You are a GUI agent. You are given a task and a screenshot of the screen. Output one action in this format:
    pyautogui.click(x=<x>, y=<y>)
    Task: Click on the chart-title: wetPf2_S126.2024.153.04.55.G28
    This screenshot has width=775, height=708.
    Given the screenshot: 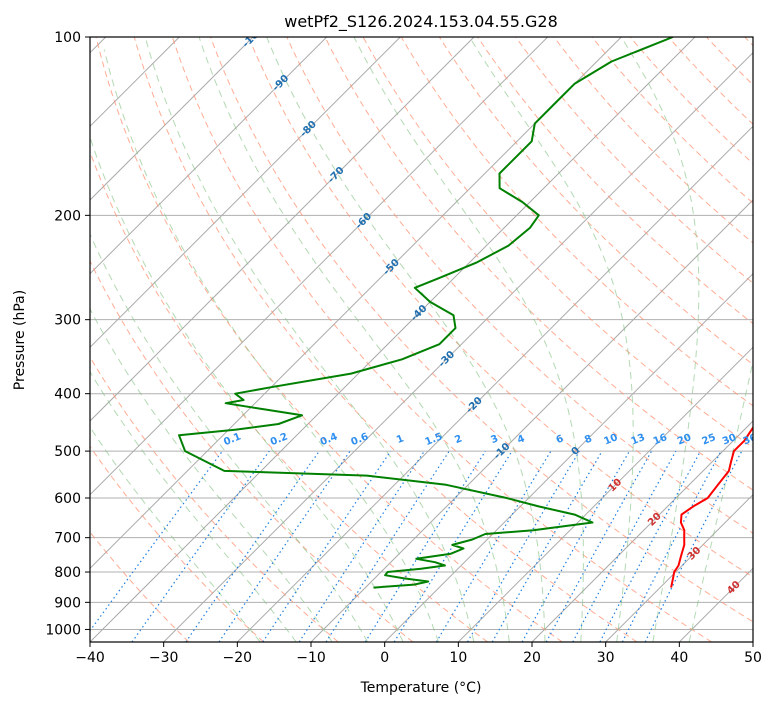 What is the action you would take?
    pyautogui.click(x=421, y=22)
    